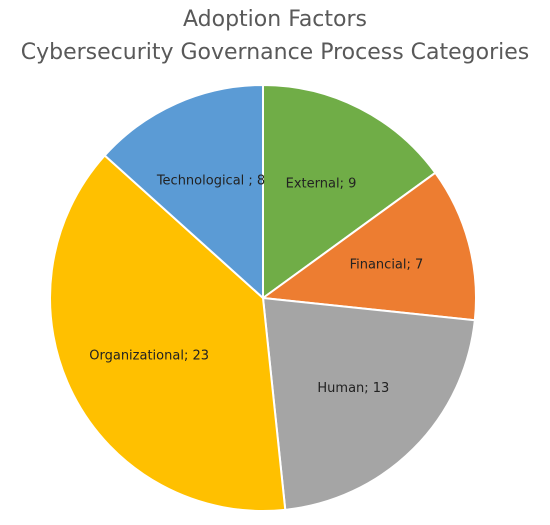 The image size is (550, 525). I want to click on data-label: Technological ; 8, so click(210, 181).